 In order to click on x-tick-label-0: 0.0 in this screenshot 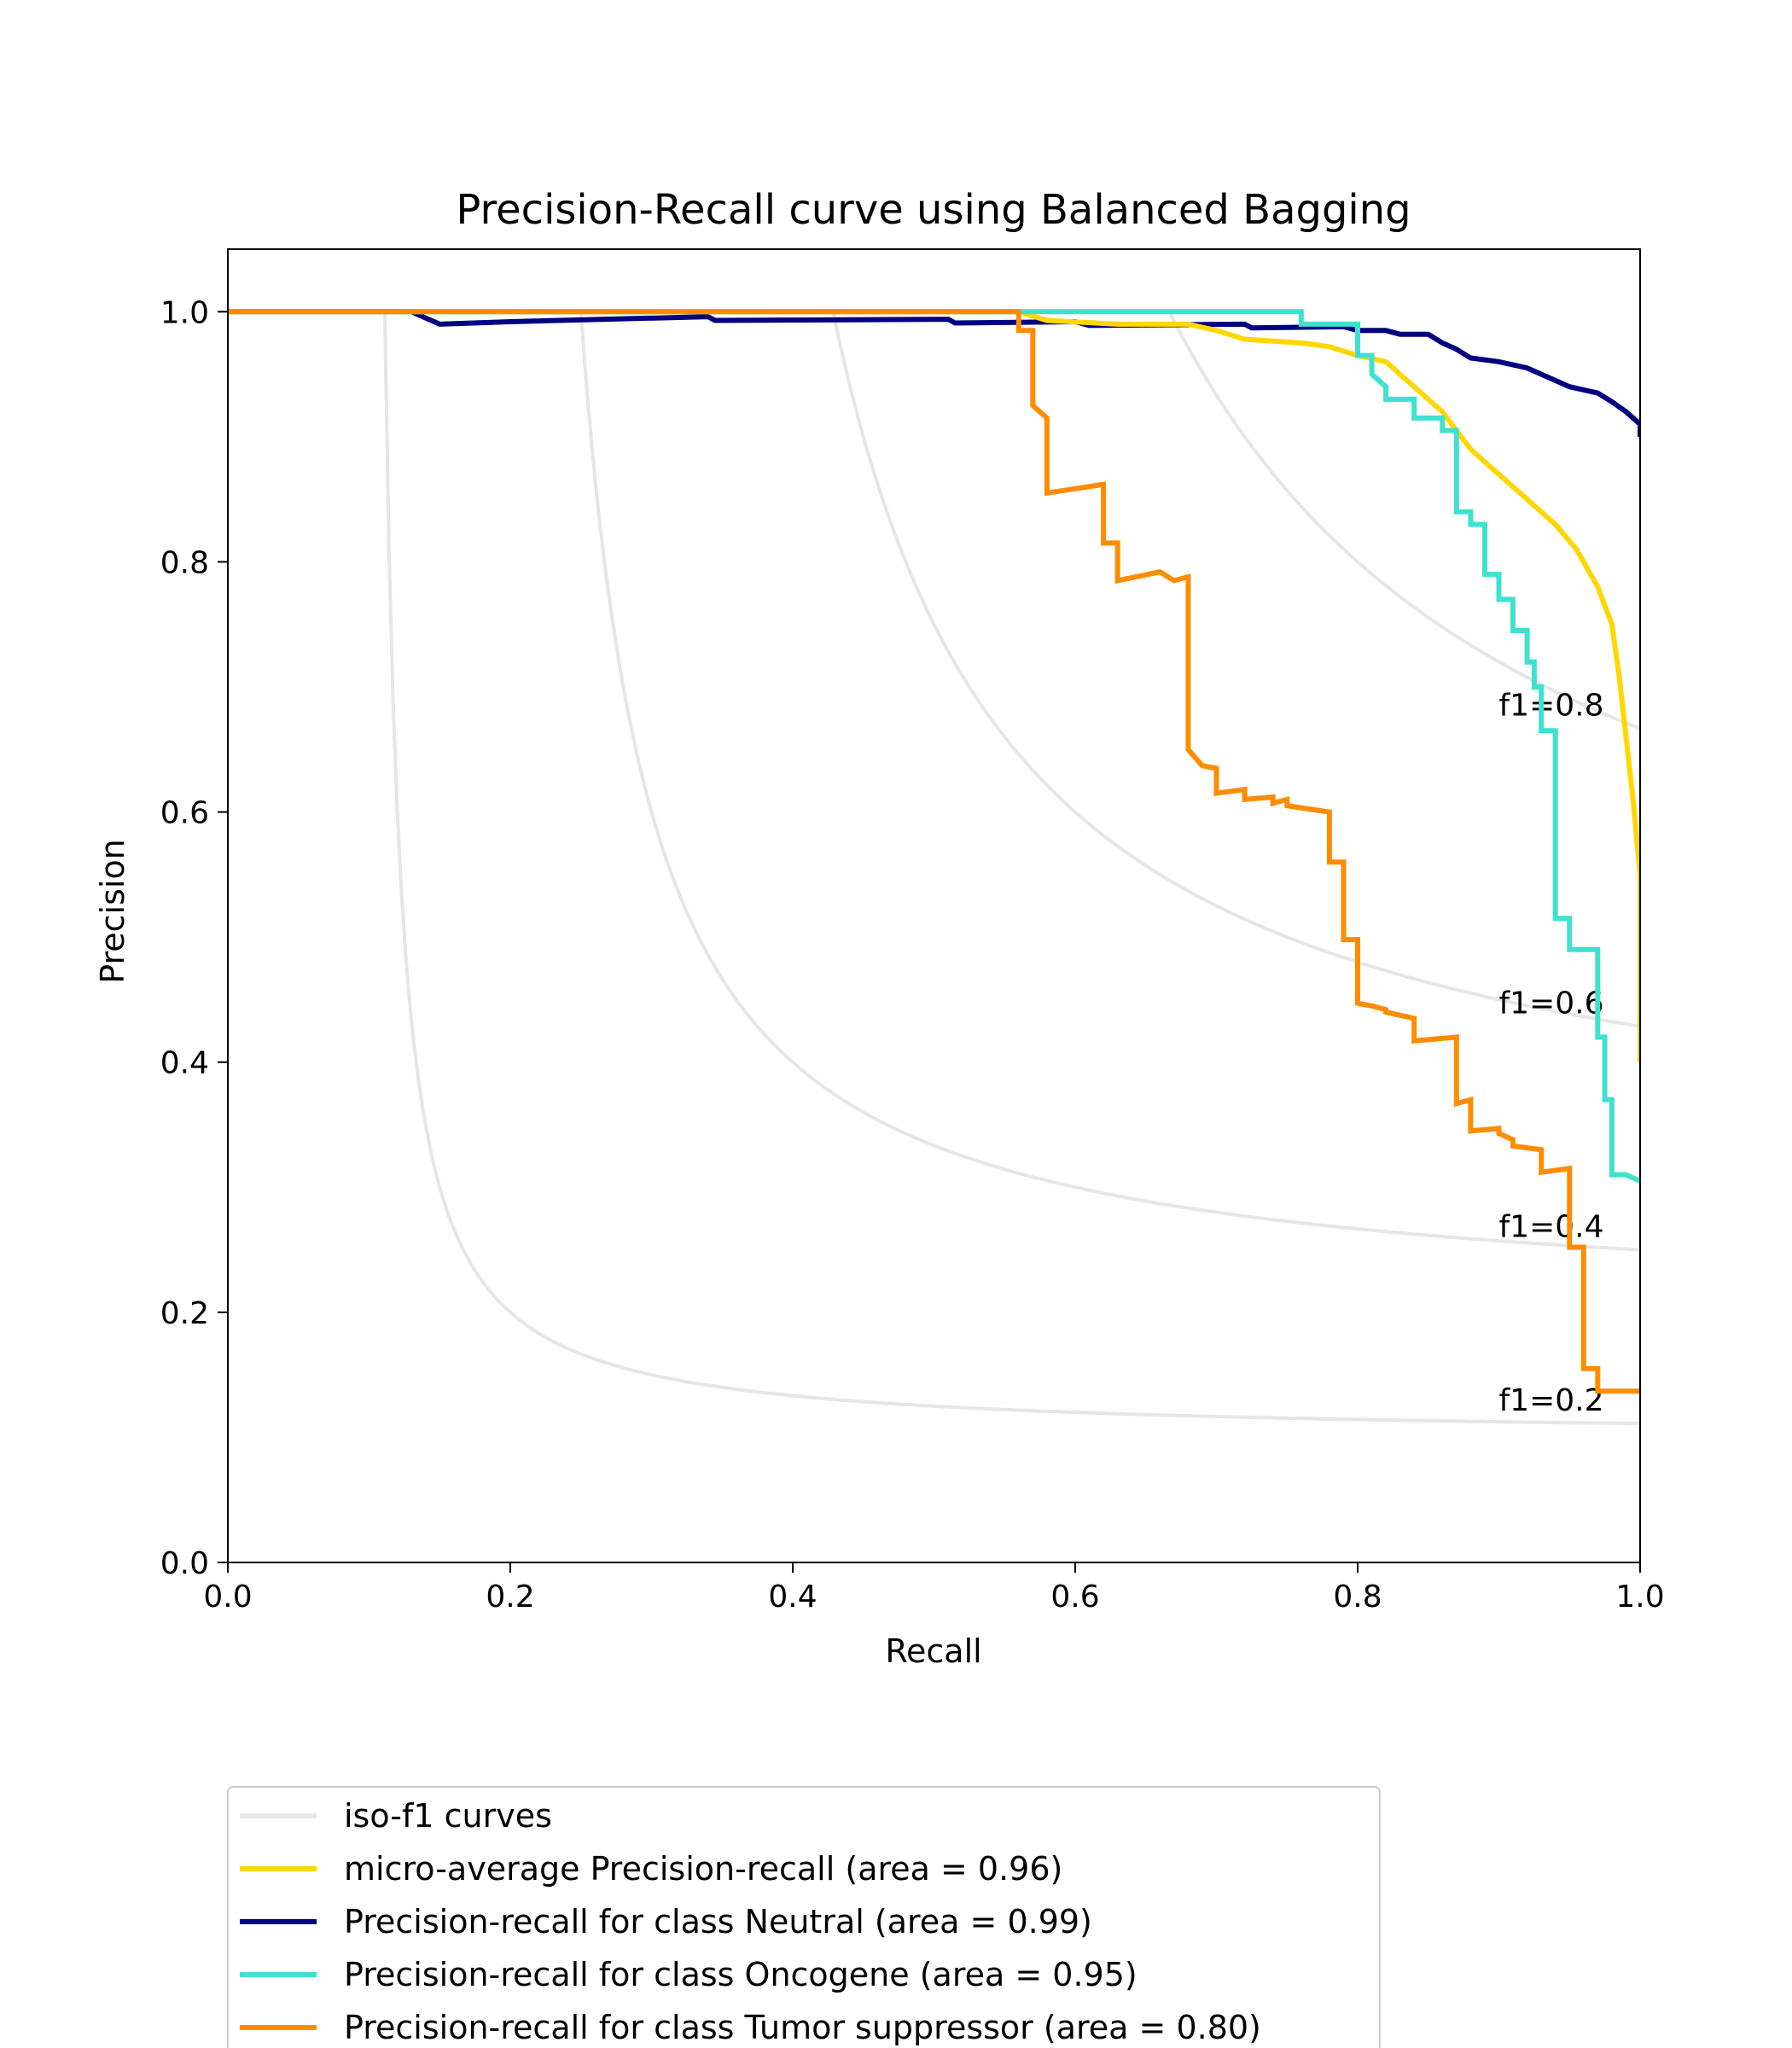, I will do `click(228, 1597)`.